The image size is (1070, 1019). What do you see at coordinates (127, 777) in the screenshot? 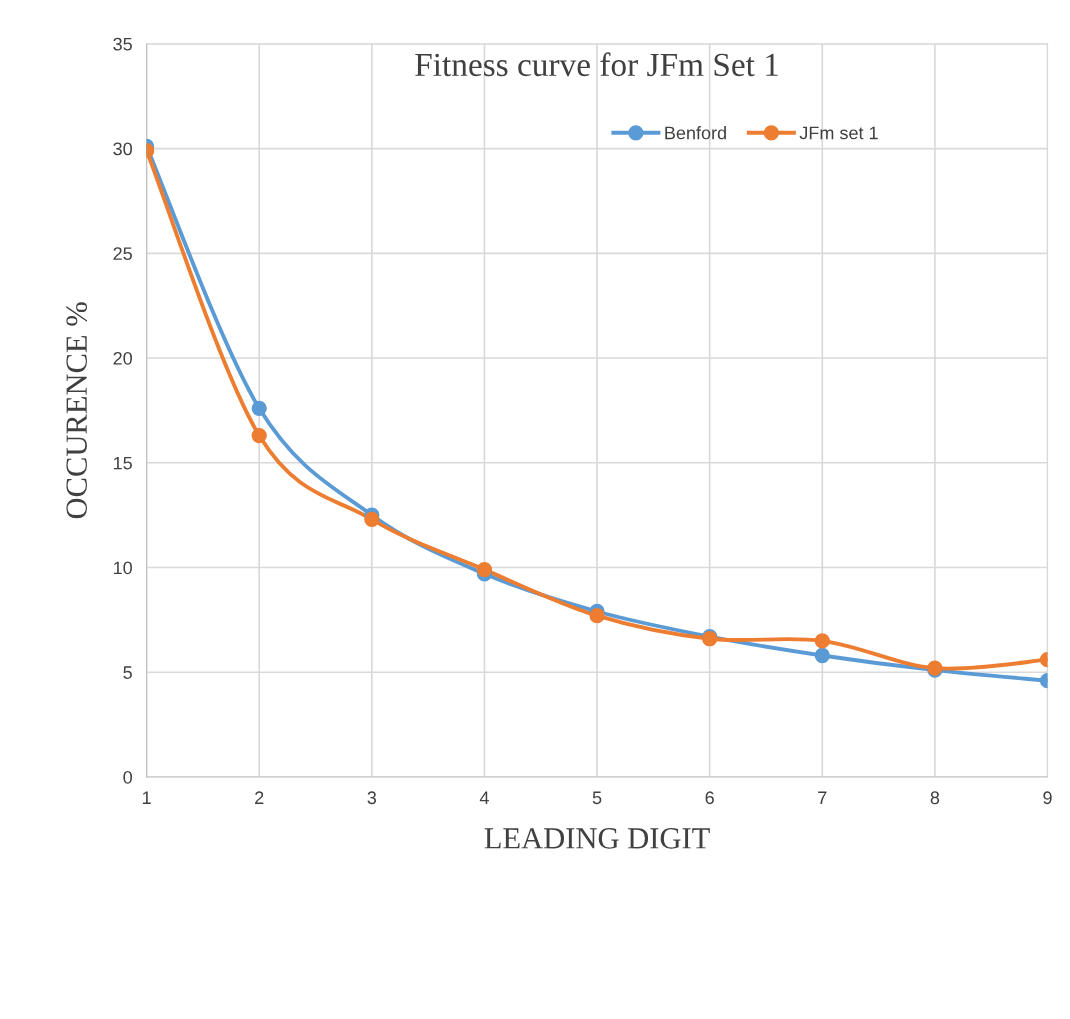
I see `y-tick-label: 0` at bounding box center [127, 777].